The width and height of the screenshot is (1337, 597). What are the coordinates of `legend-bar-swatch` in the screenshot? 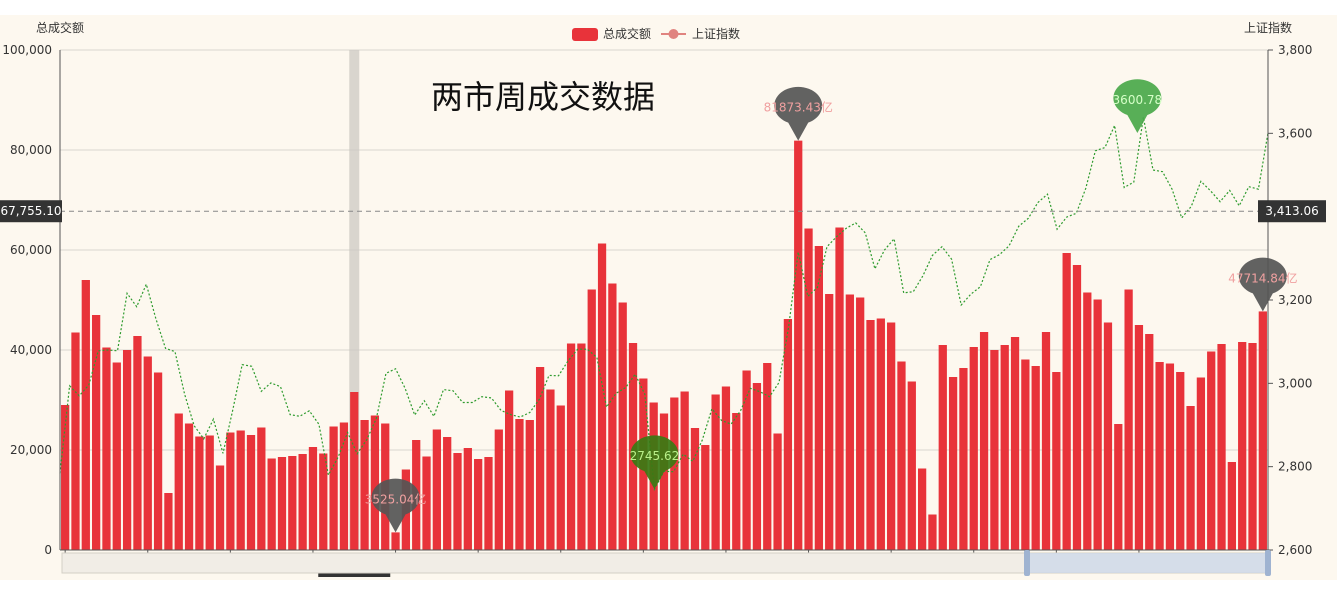 It's located at (585, 34).